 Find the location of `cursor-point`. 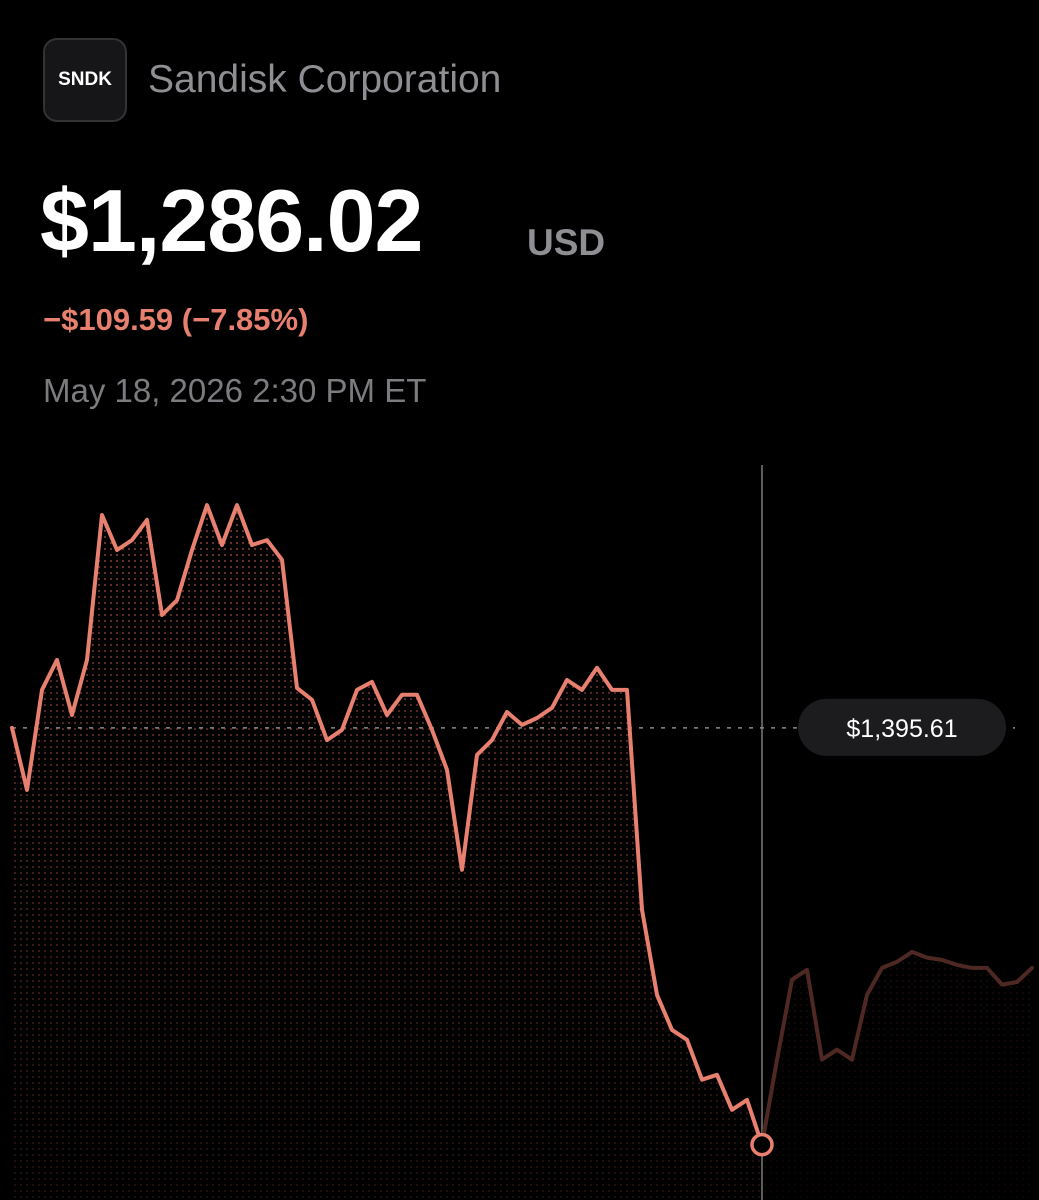

cursor-point is located at coordinates (762, 1144).